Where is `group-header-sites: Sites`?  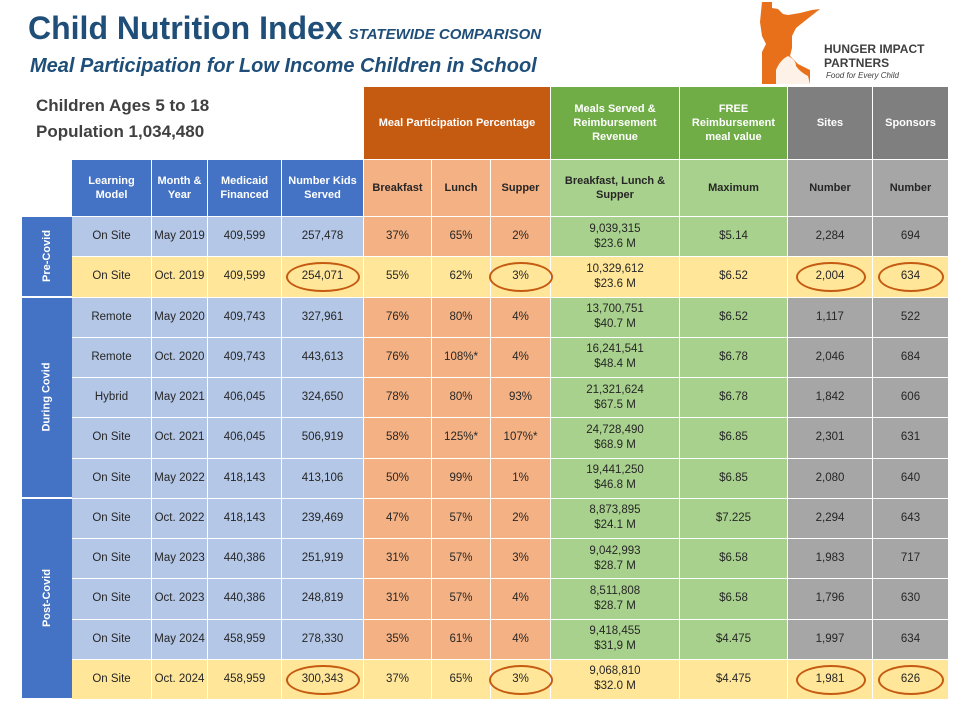
group-header-sites: Sites is located at coordinates (830, 123).